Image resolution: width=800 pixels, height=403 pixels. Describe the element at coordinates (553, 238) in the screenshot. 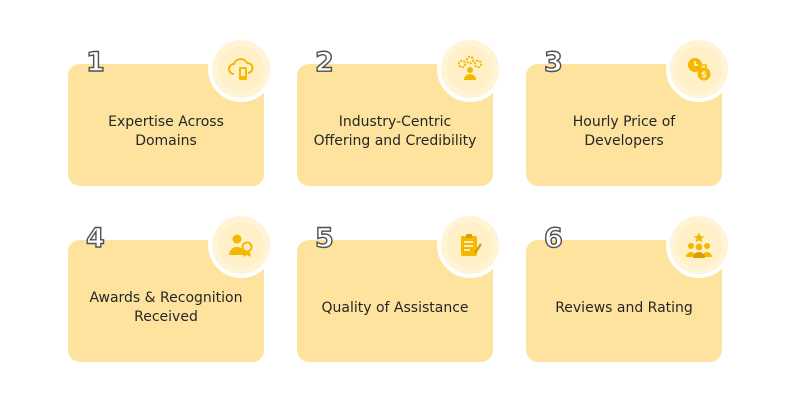

I see `card-number: 6` at that location.